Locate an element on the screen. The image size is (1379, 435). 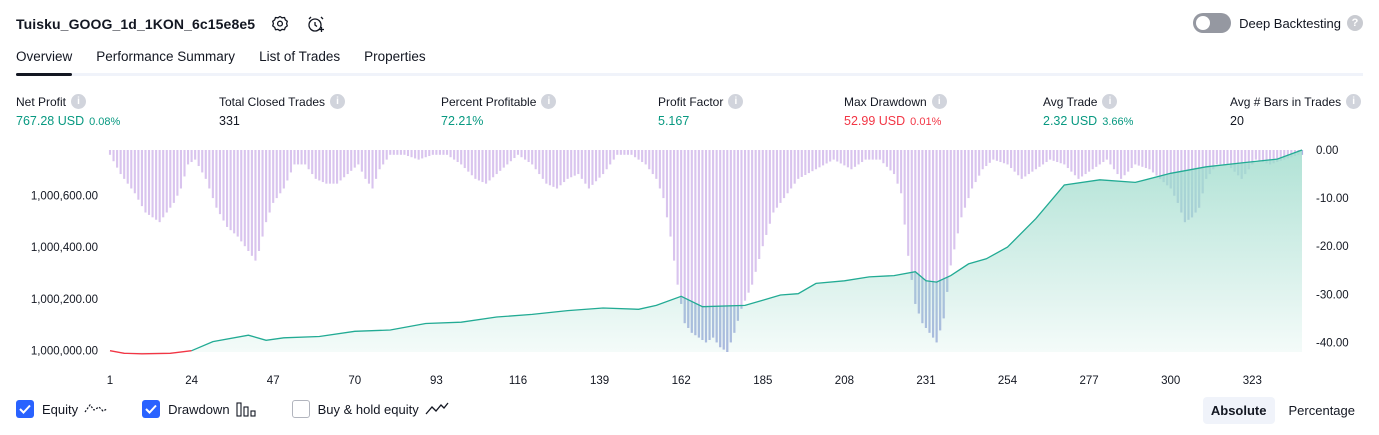
absolute-mode-button: Absolute is located at coordinates (1238, 410).